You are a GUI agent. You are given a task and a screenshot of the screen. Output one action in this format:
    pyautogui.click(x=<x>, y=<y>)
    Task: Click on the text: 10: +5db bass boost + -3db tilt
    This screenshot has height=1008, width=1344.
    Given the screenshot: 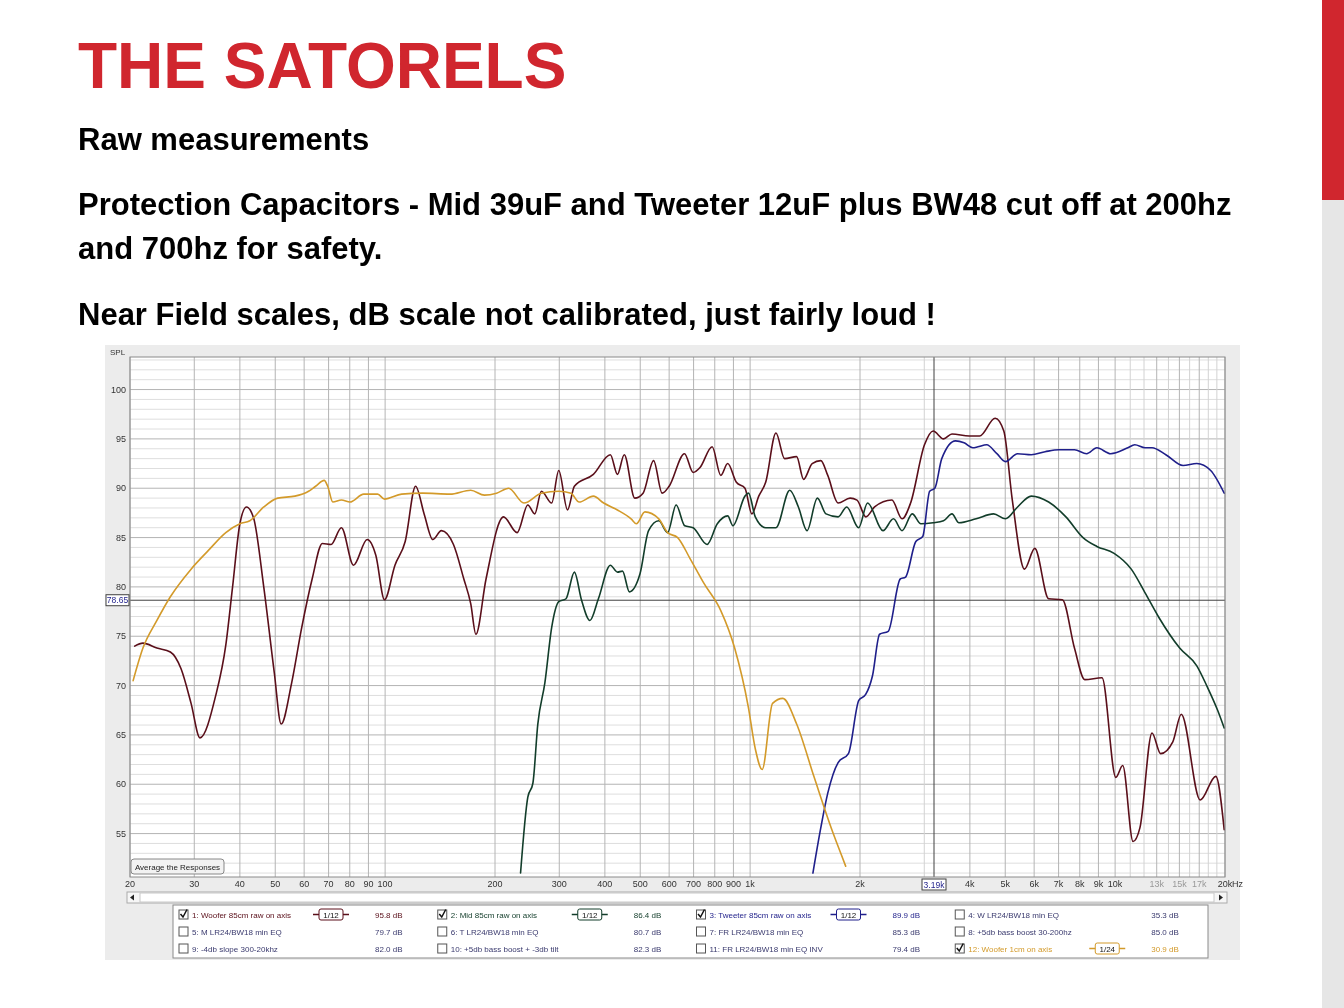 What is the action you would take?
    pyautogui.click(x=505, y=949)
    